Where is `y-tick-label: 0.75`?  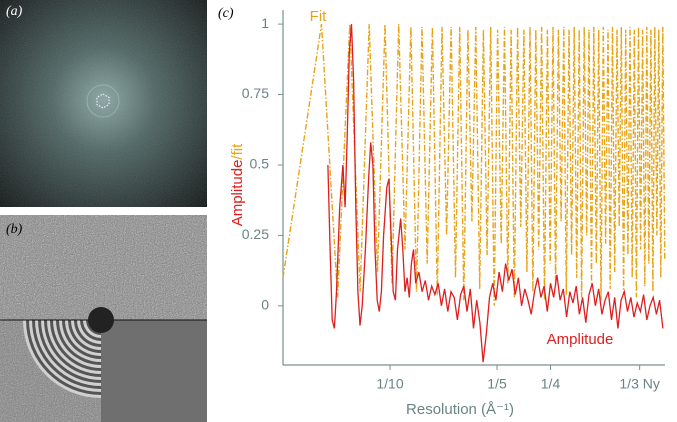 y-tick-label: 0.75 is located at coordinates (255, 93).